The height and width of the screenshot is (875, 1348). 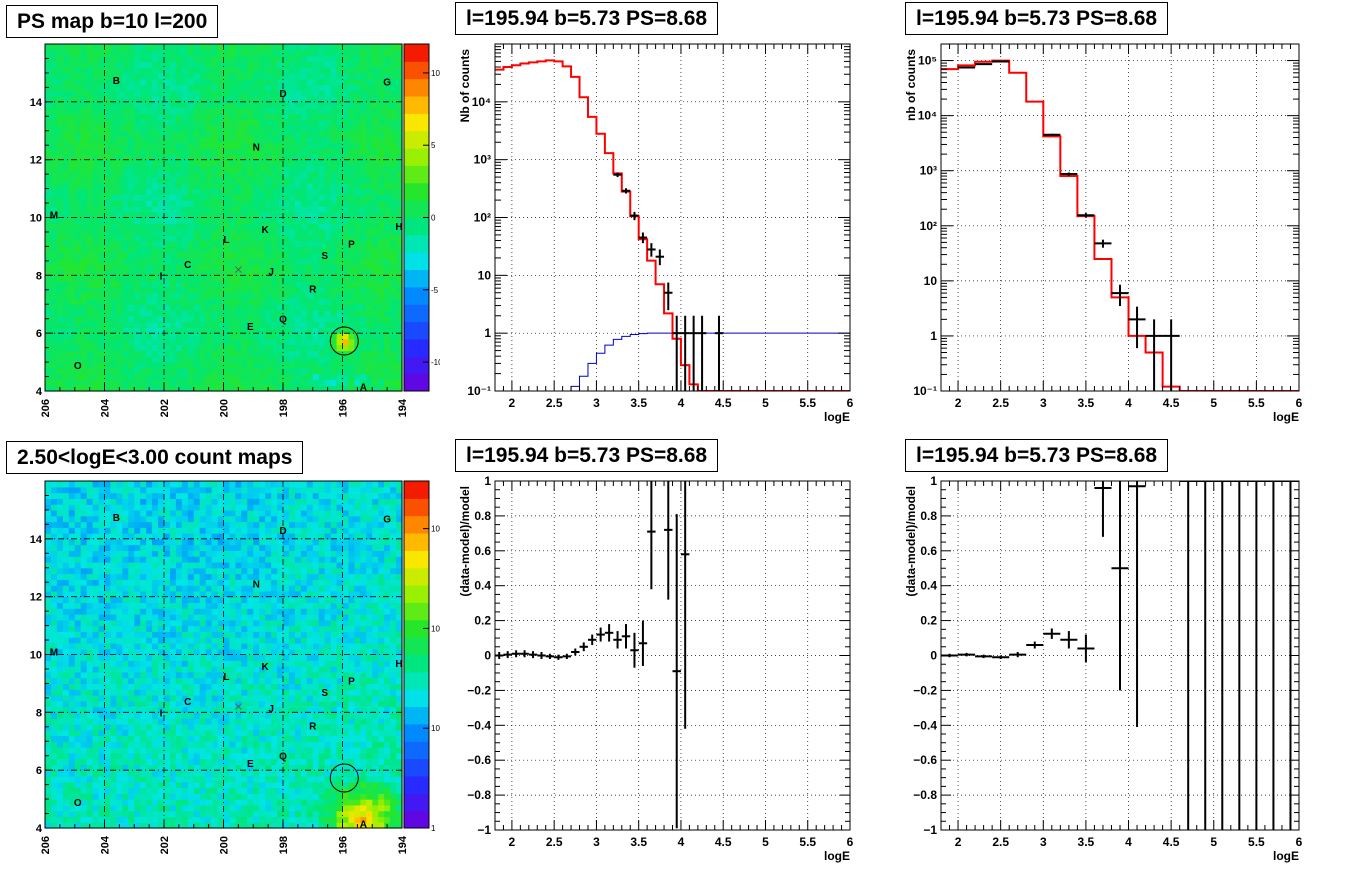 What do you see at coordinates (226, 240) in the screenshot?
I see `source-label: L` at bounding box center [226, 240].